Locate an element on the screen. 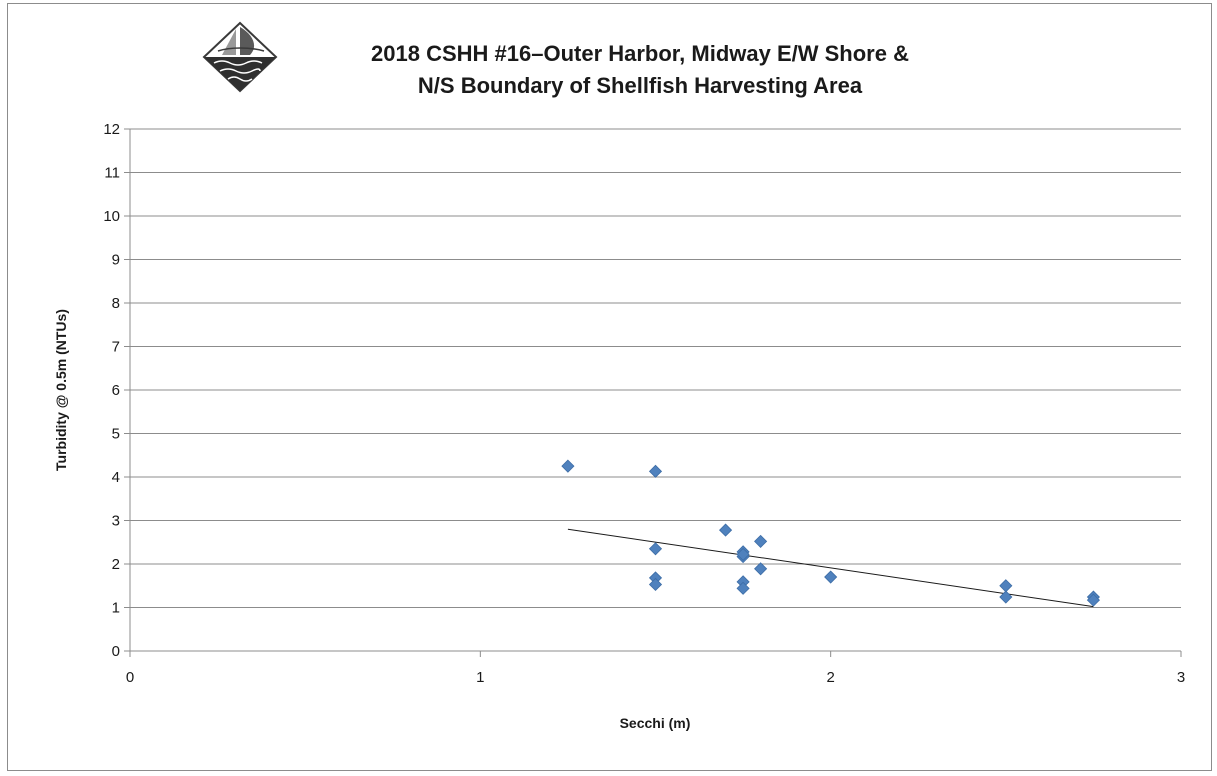 This screenshot has height=776, width=1217. trendline-layer is located at coordinates (830, 568).